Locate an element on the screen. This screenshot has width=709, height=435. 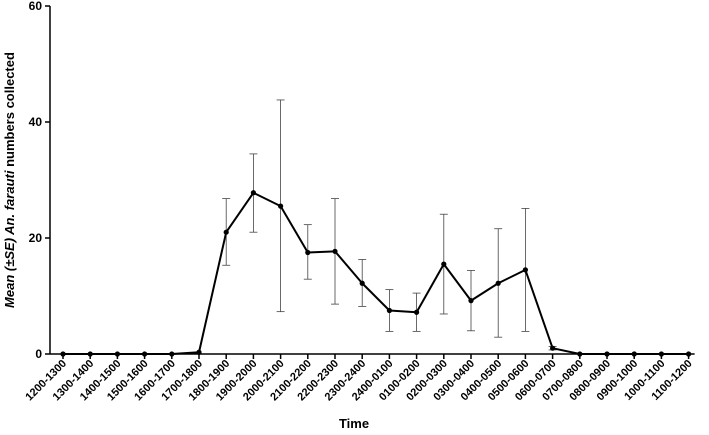
y-tick-label: 40 is located at coordinates (36, 122).